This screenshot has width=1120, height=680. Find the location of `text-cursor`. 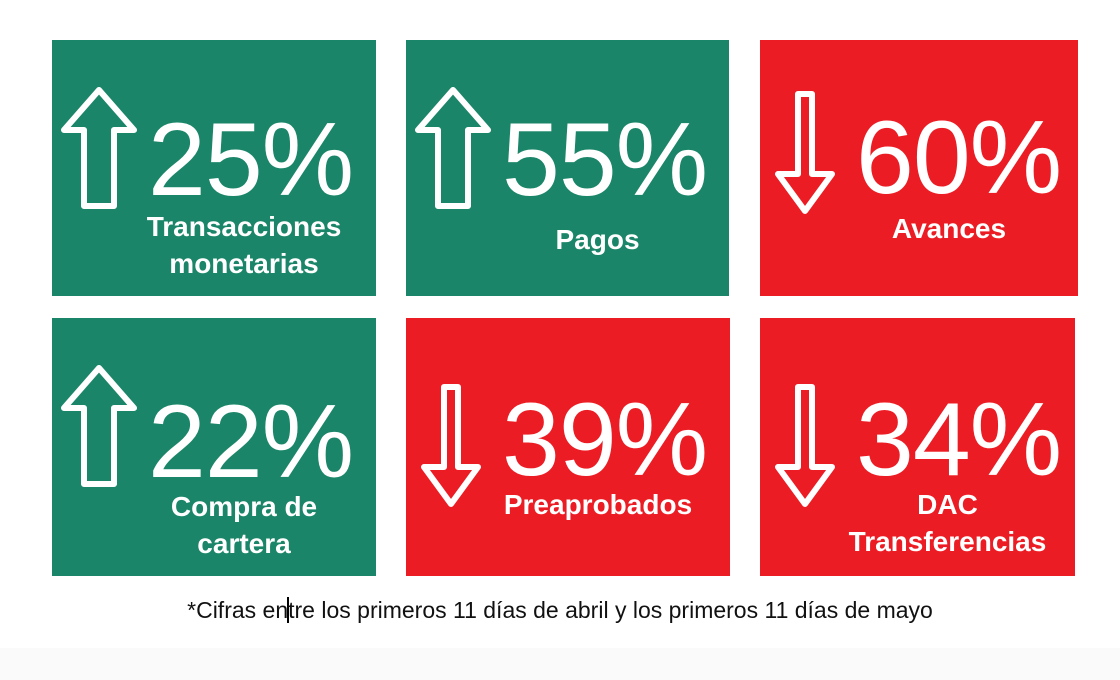

text-cursor is located at coordinates (288, 610).